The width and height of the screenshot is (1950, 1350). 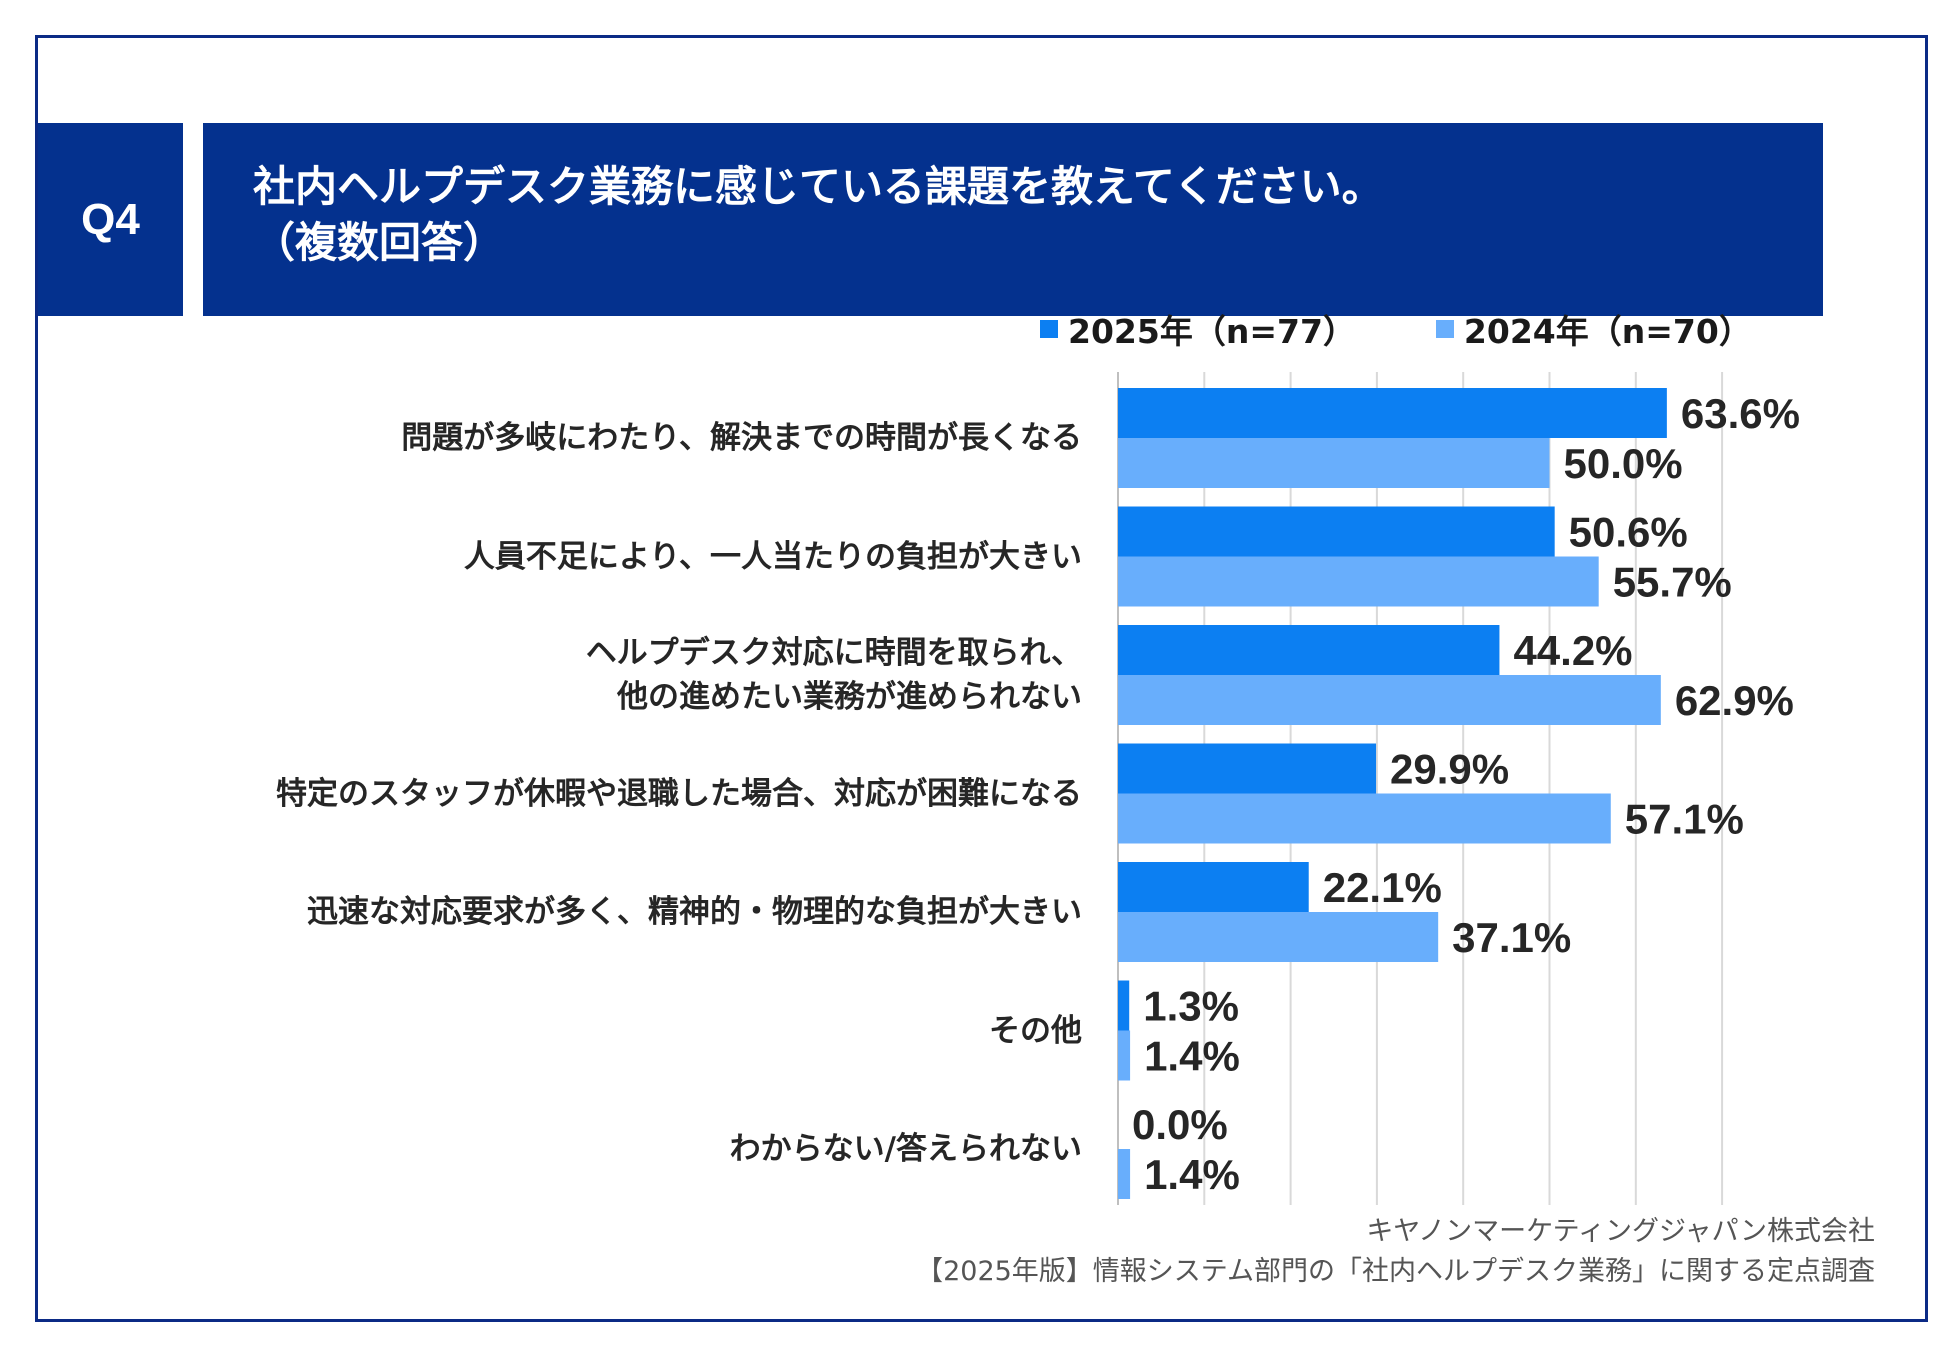 I want to click on data-label-2024: 62.9%, so click(x=1734, y=700).